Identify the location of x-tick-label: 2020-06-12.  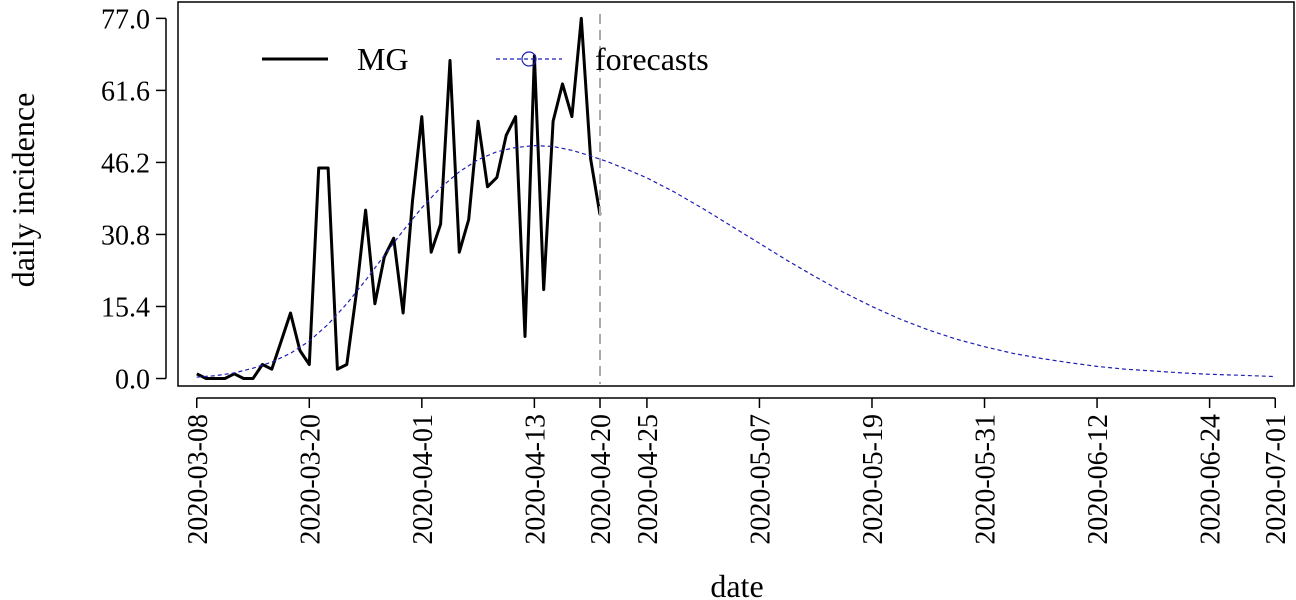
(1098, 479).